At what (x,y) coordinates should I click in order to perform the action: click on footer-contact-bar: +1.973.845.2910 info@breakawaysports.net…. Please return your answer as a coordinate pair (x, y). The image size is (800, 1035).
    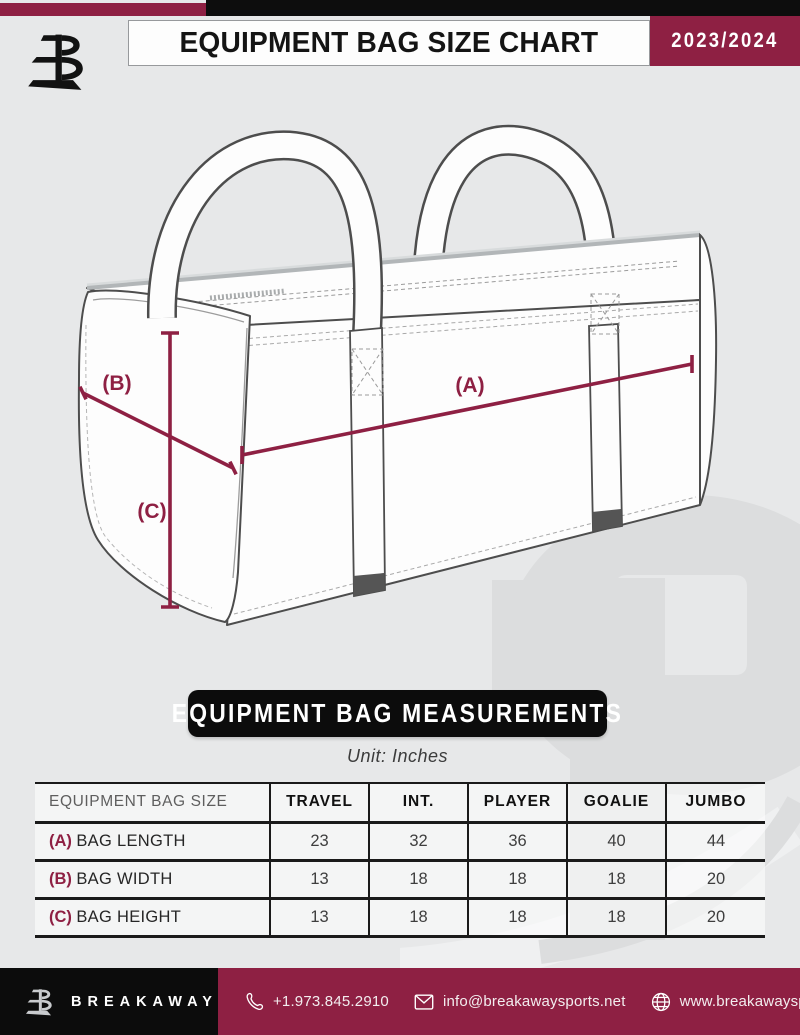
    Looking at the image, I should click on (508, 1001).